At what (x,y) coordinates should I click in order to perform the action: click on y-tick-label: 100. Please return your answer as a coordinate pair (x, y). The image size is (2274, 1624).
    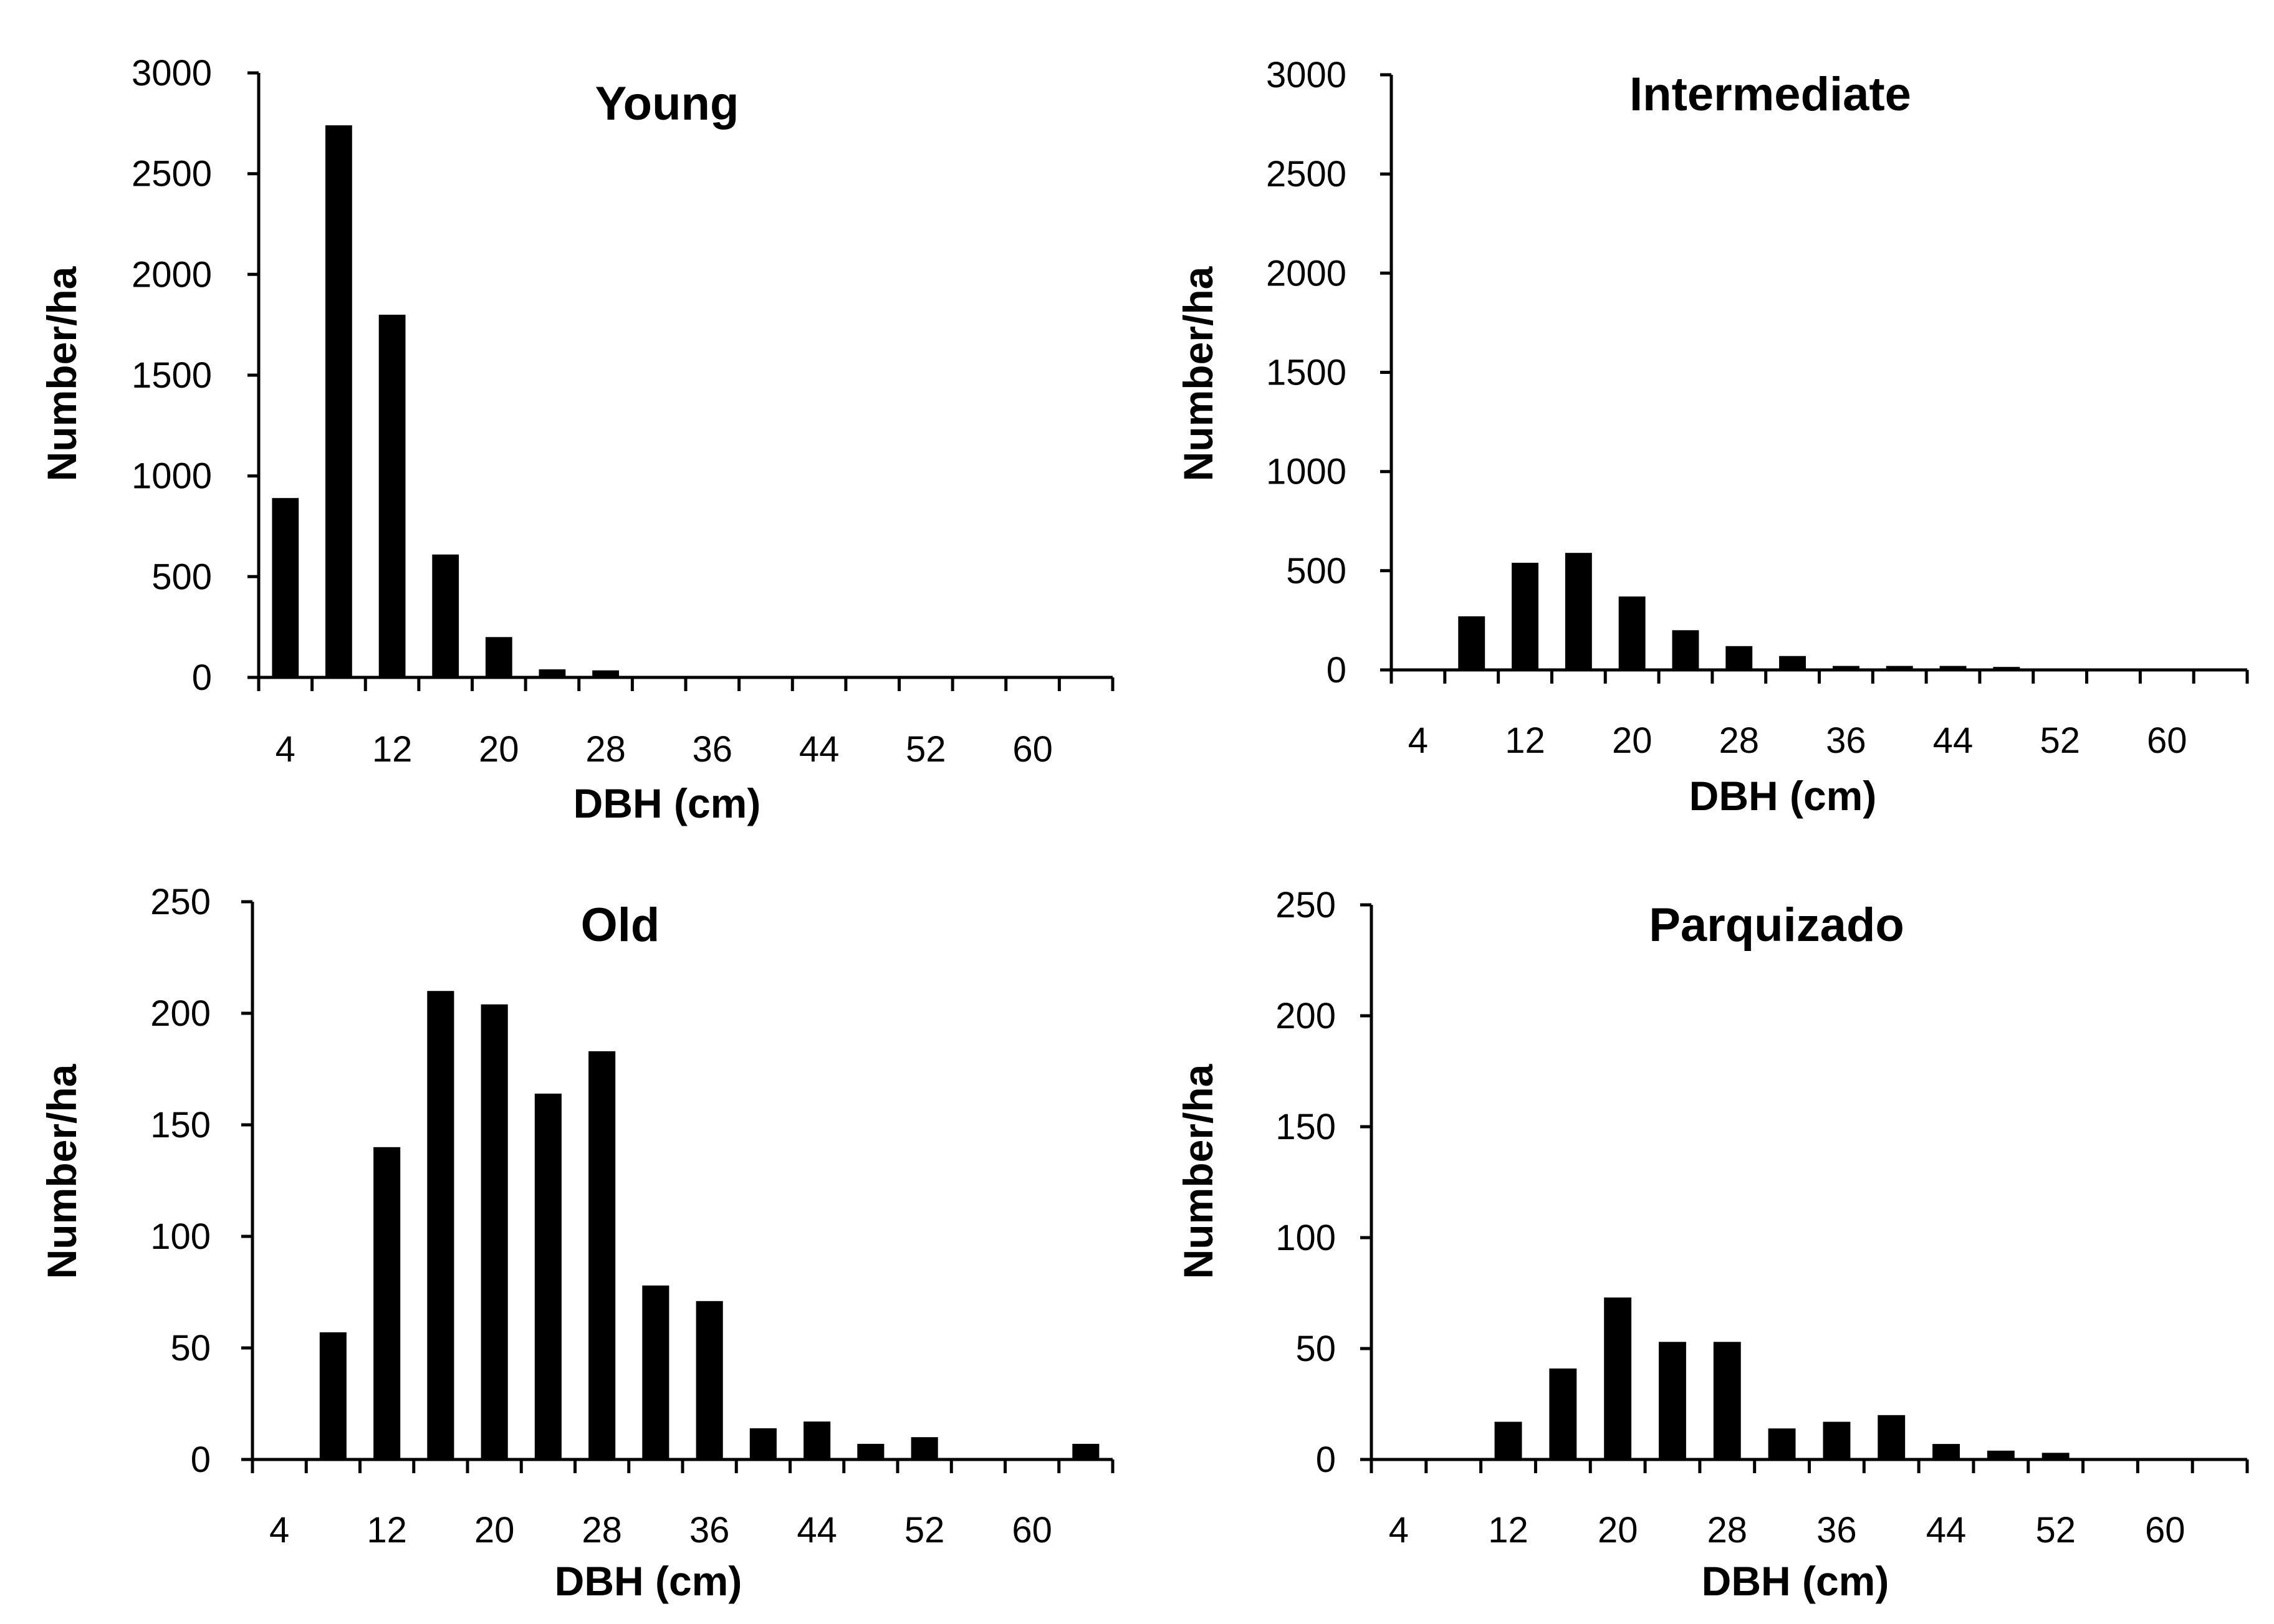
    Looking at the image, I should click on (1305, 1238).